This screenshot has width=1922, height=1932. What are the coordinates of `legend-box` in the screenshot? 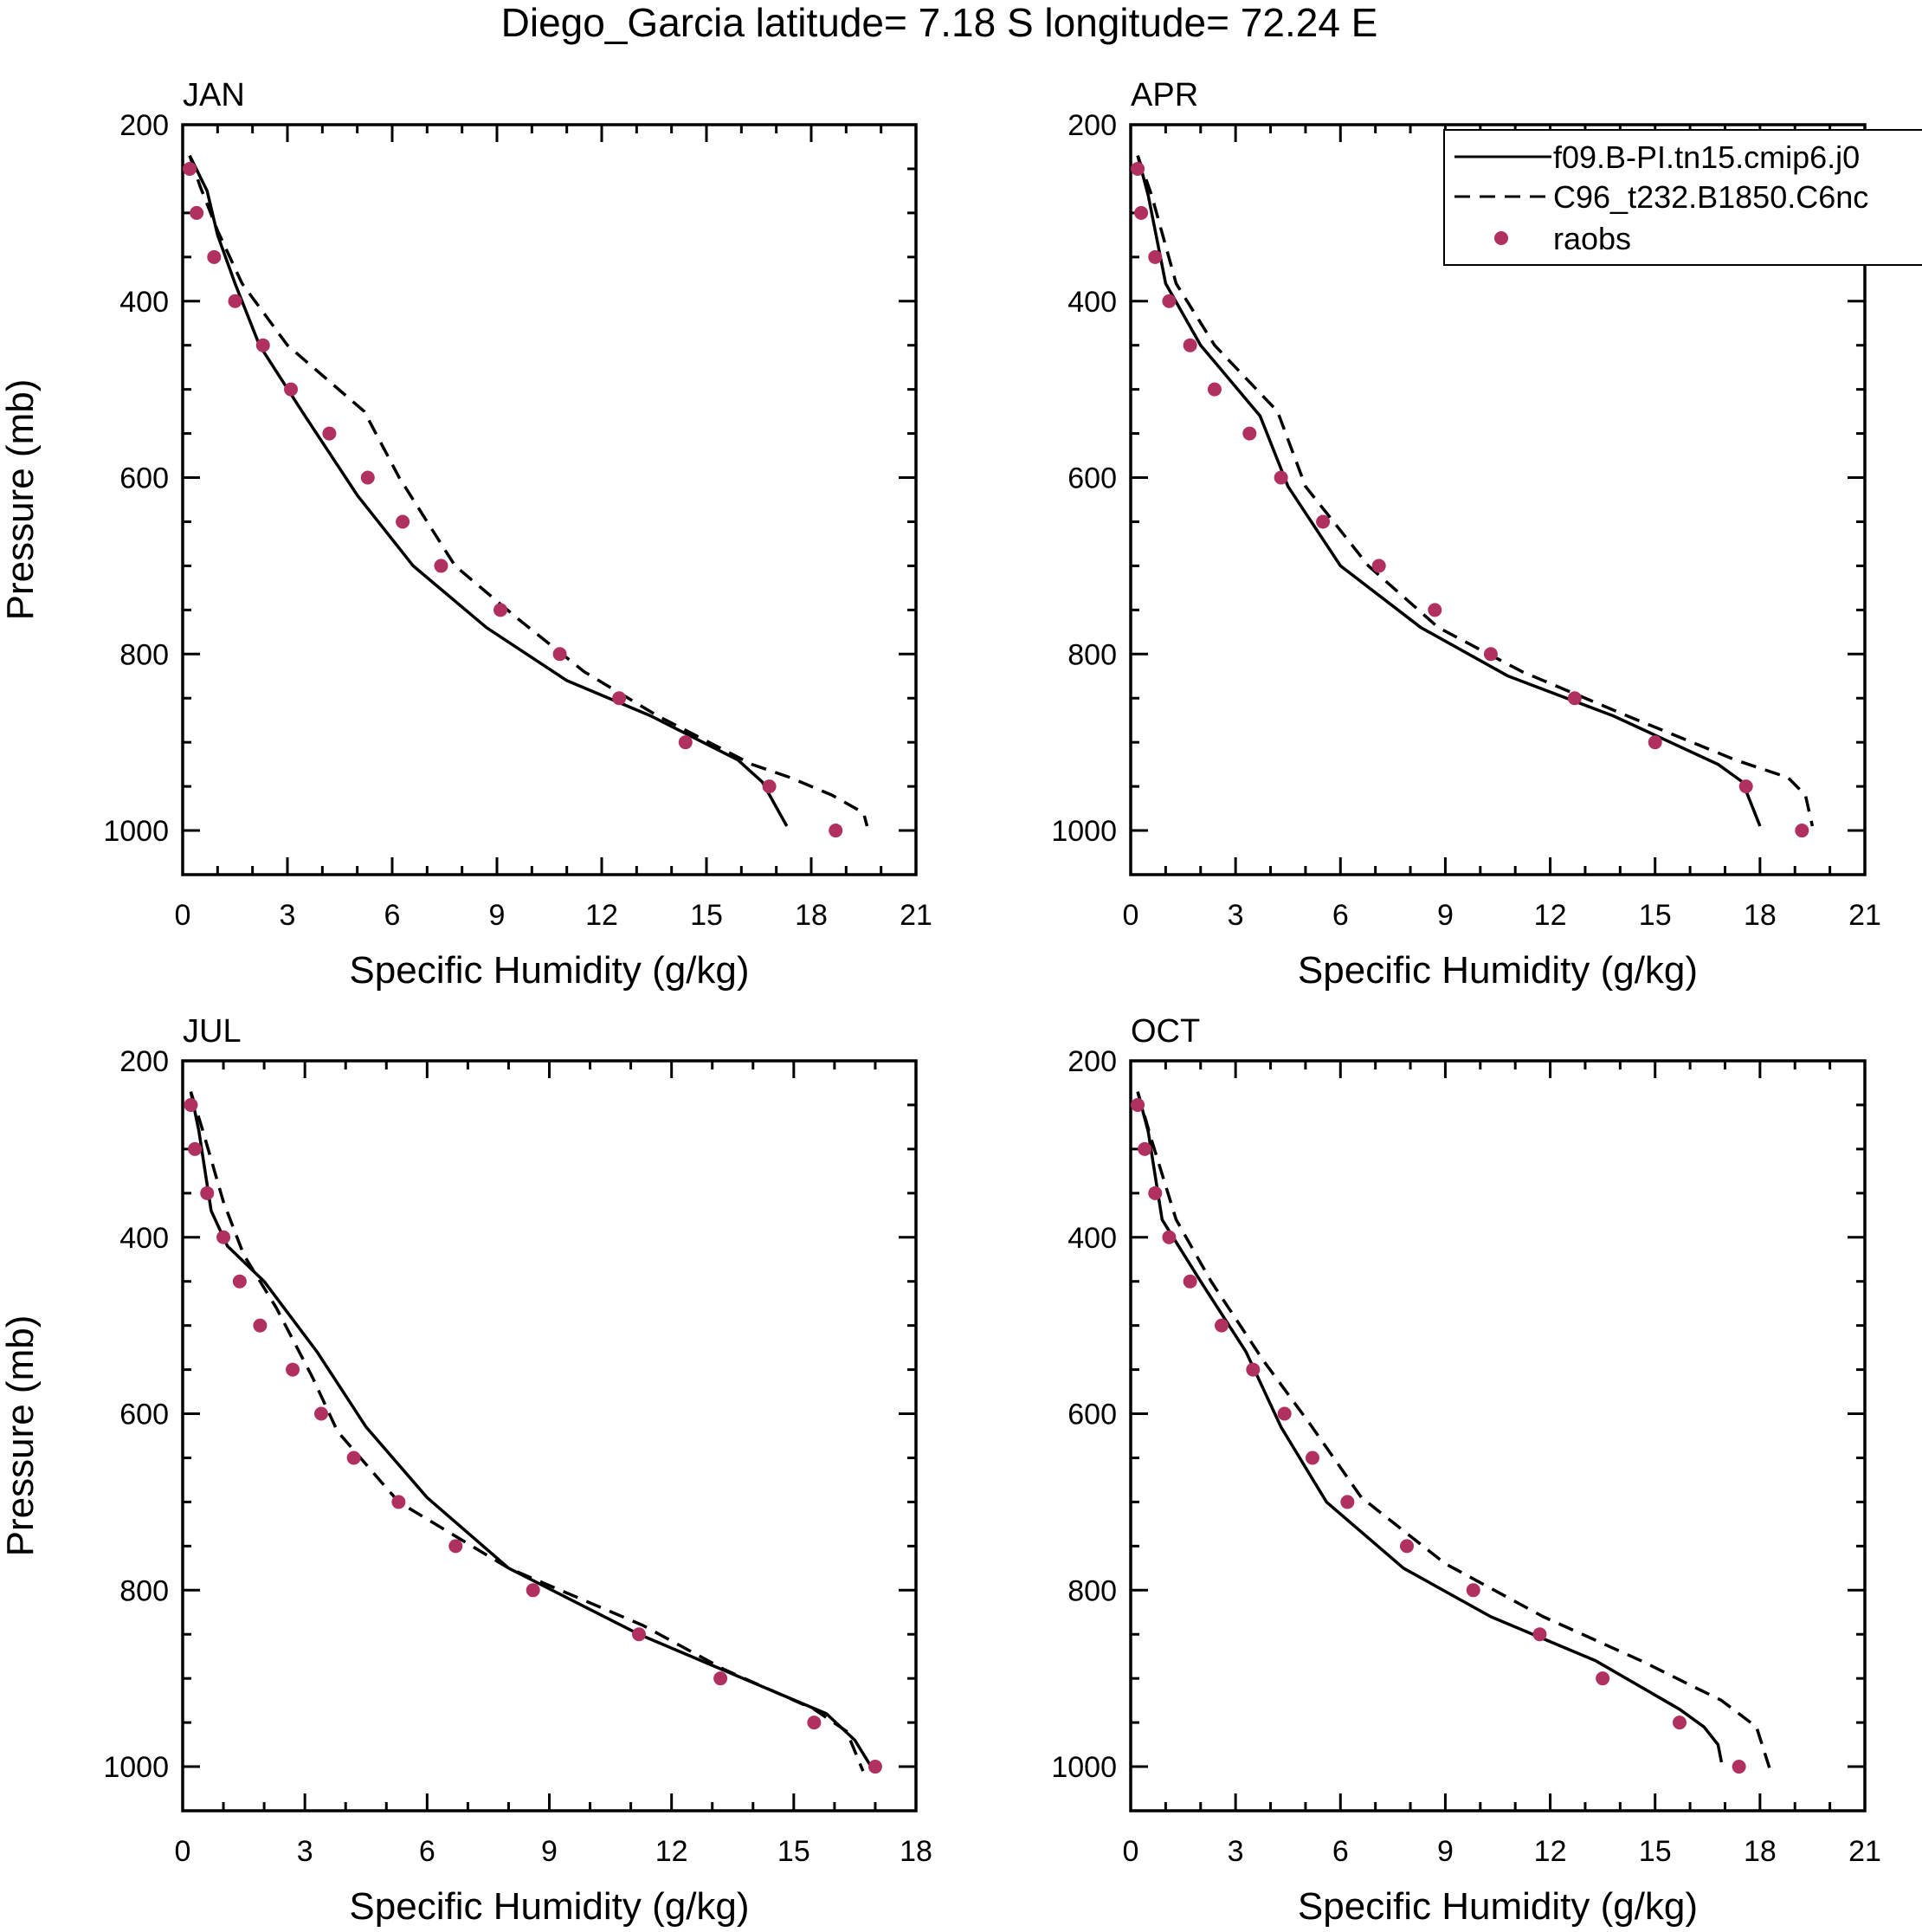 It's located at (1682, 197).